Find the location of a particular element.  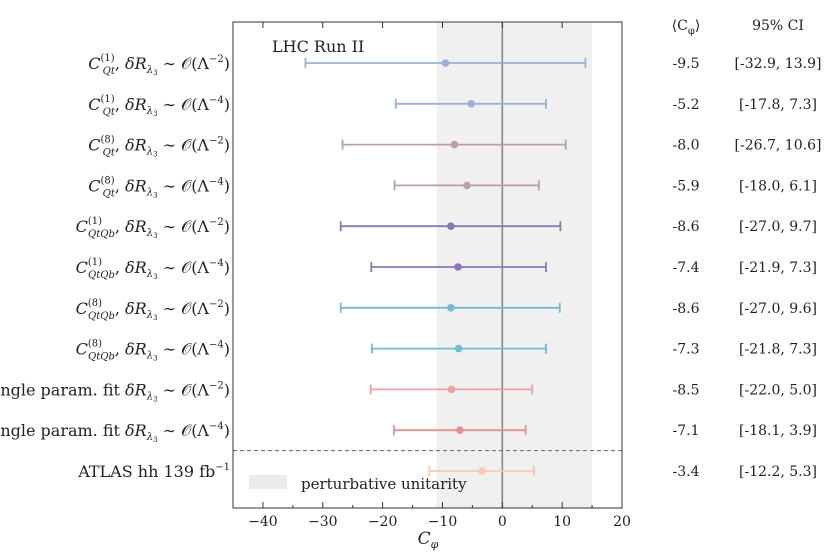

row-label: C(8) QtQb, δRλ3 ∼ 𝒪(Λ−4) is located at coordinates (153, 351).